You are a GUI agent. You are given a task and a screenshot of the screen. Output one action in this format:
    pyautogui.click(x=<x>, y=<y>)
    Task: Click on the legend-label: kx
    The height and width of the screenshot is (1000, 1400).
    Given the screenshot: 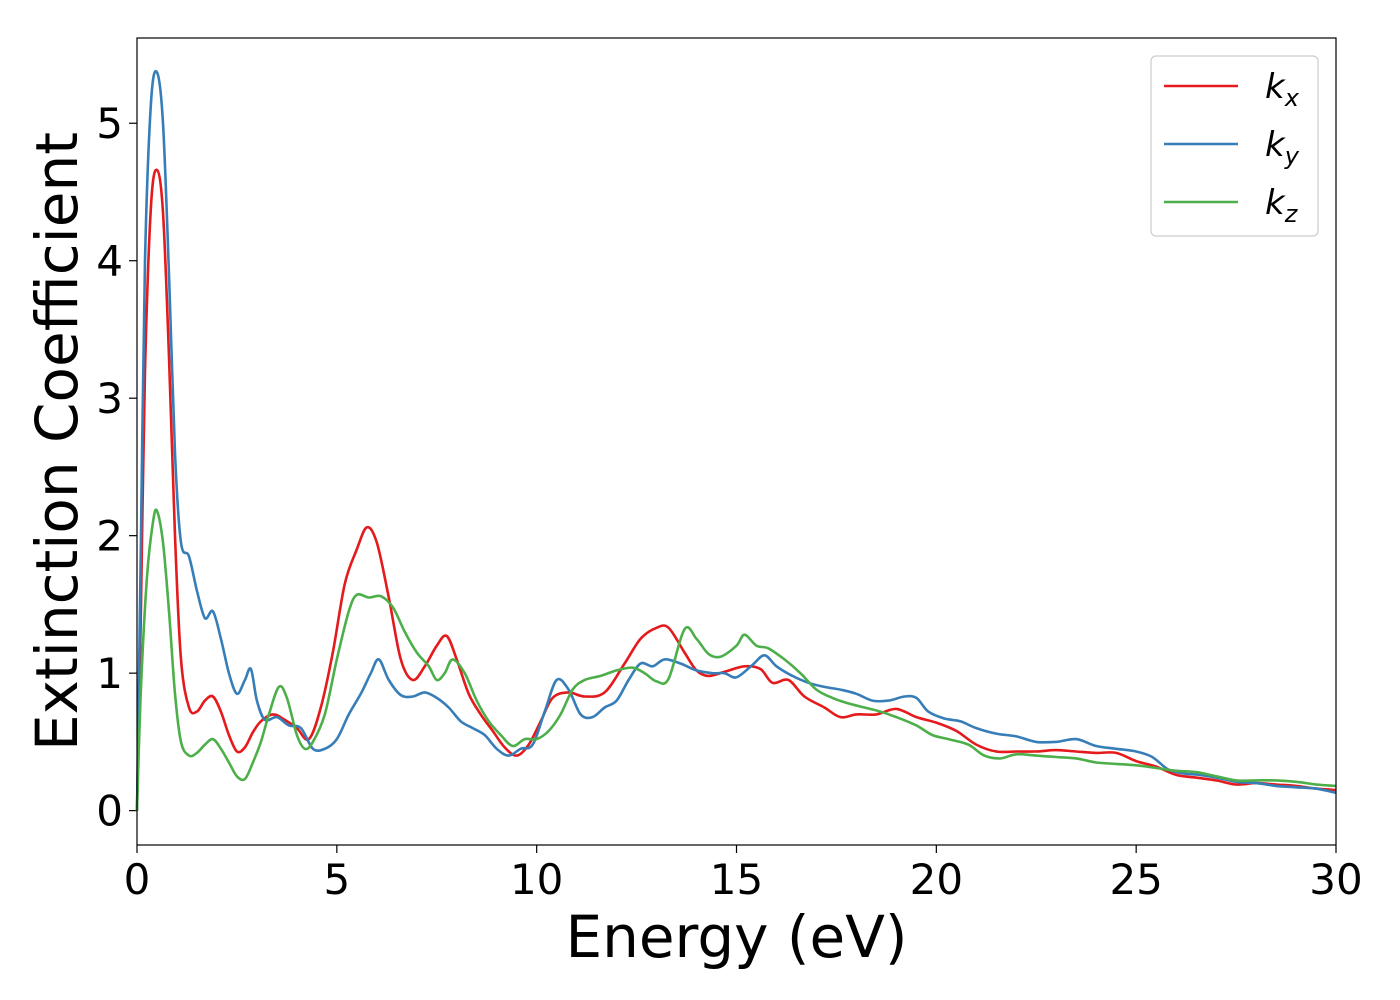 What is the action you would take?
    pyautogui.click(x=1282, y=89)
    